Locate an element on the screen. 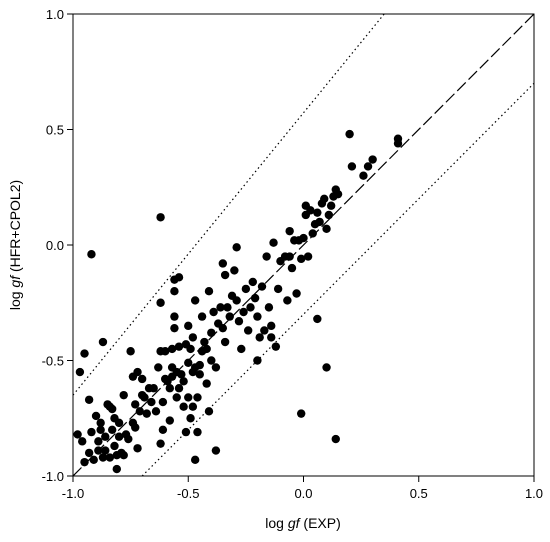  y-tick-label: 0.0 is located at coordinates (55, 245).